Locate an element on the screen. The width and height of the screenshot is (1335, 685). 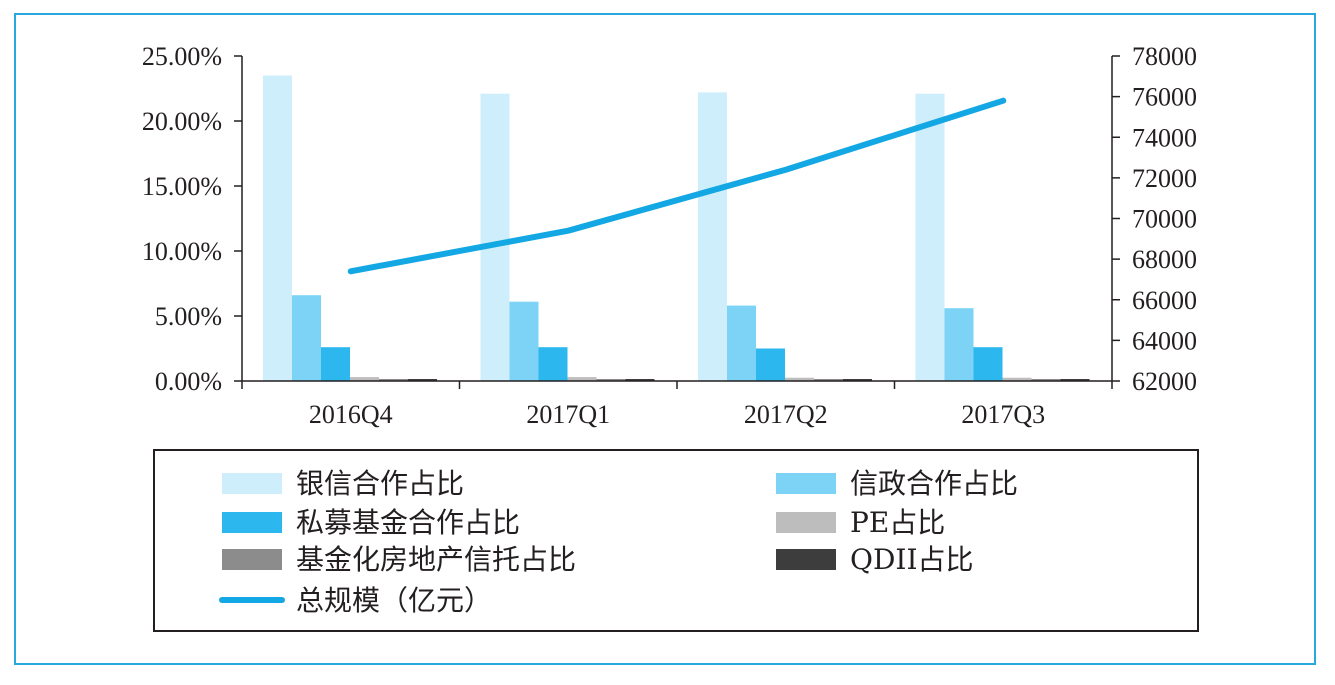
legend-label-5: QDII占比 is located at coordinates (912, 559).